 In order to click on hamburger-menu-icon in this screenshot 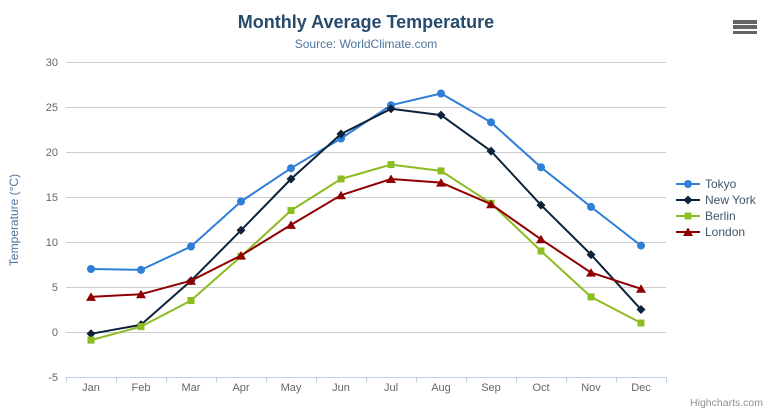, I will do `click(745, 27)`.